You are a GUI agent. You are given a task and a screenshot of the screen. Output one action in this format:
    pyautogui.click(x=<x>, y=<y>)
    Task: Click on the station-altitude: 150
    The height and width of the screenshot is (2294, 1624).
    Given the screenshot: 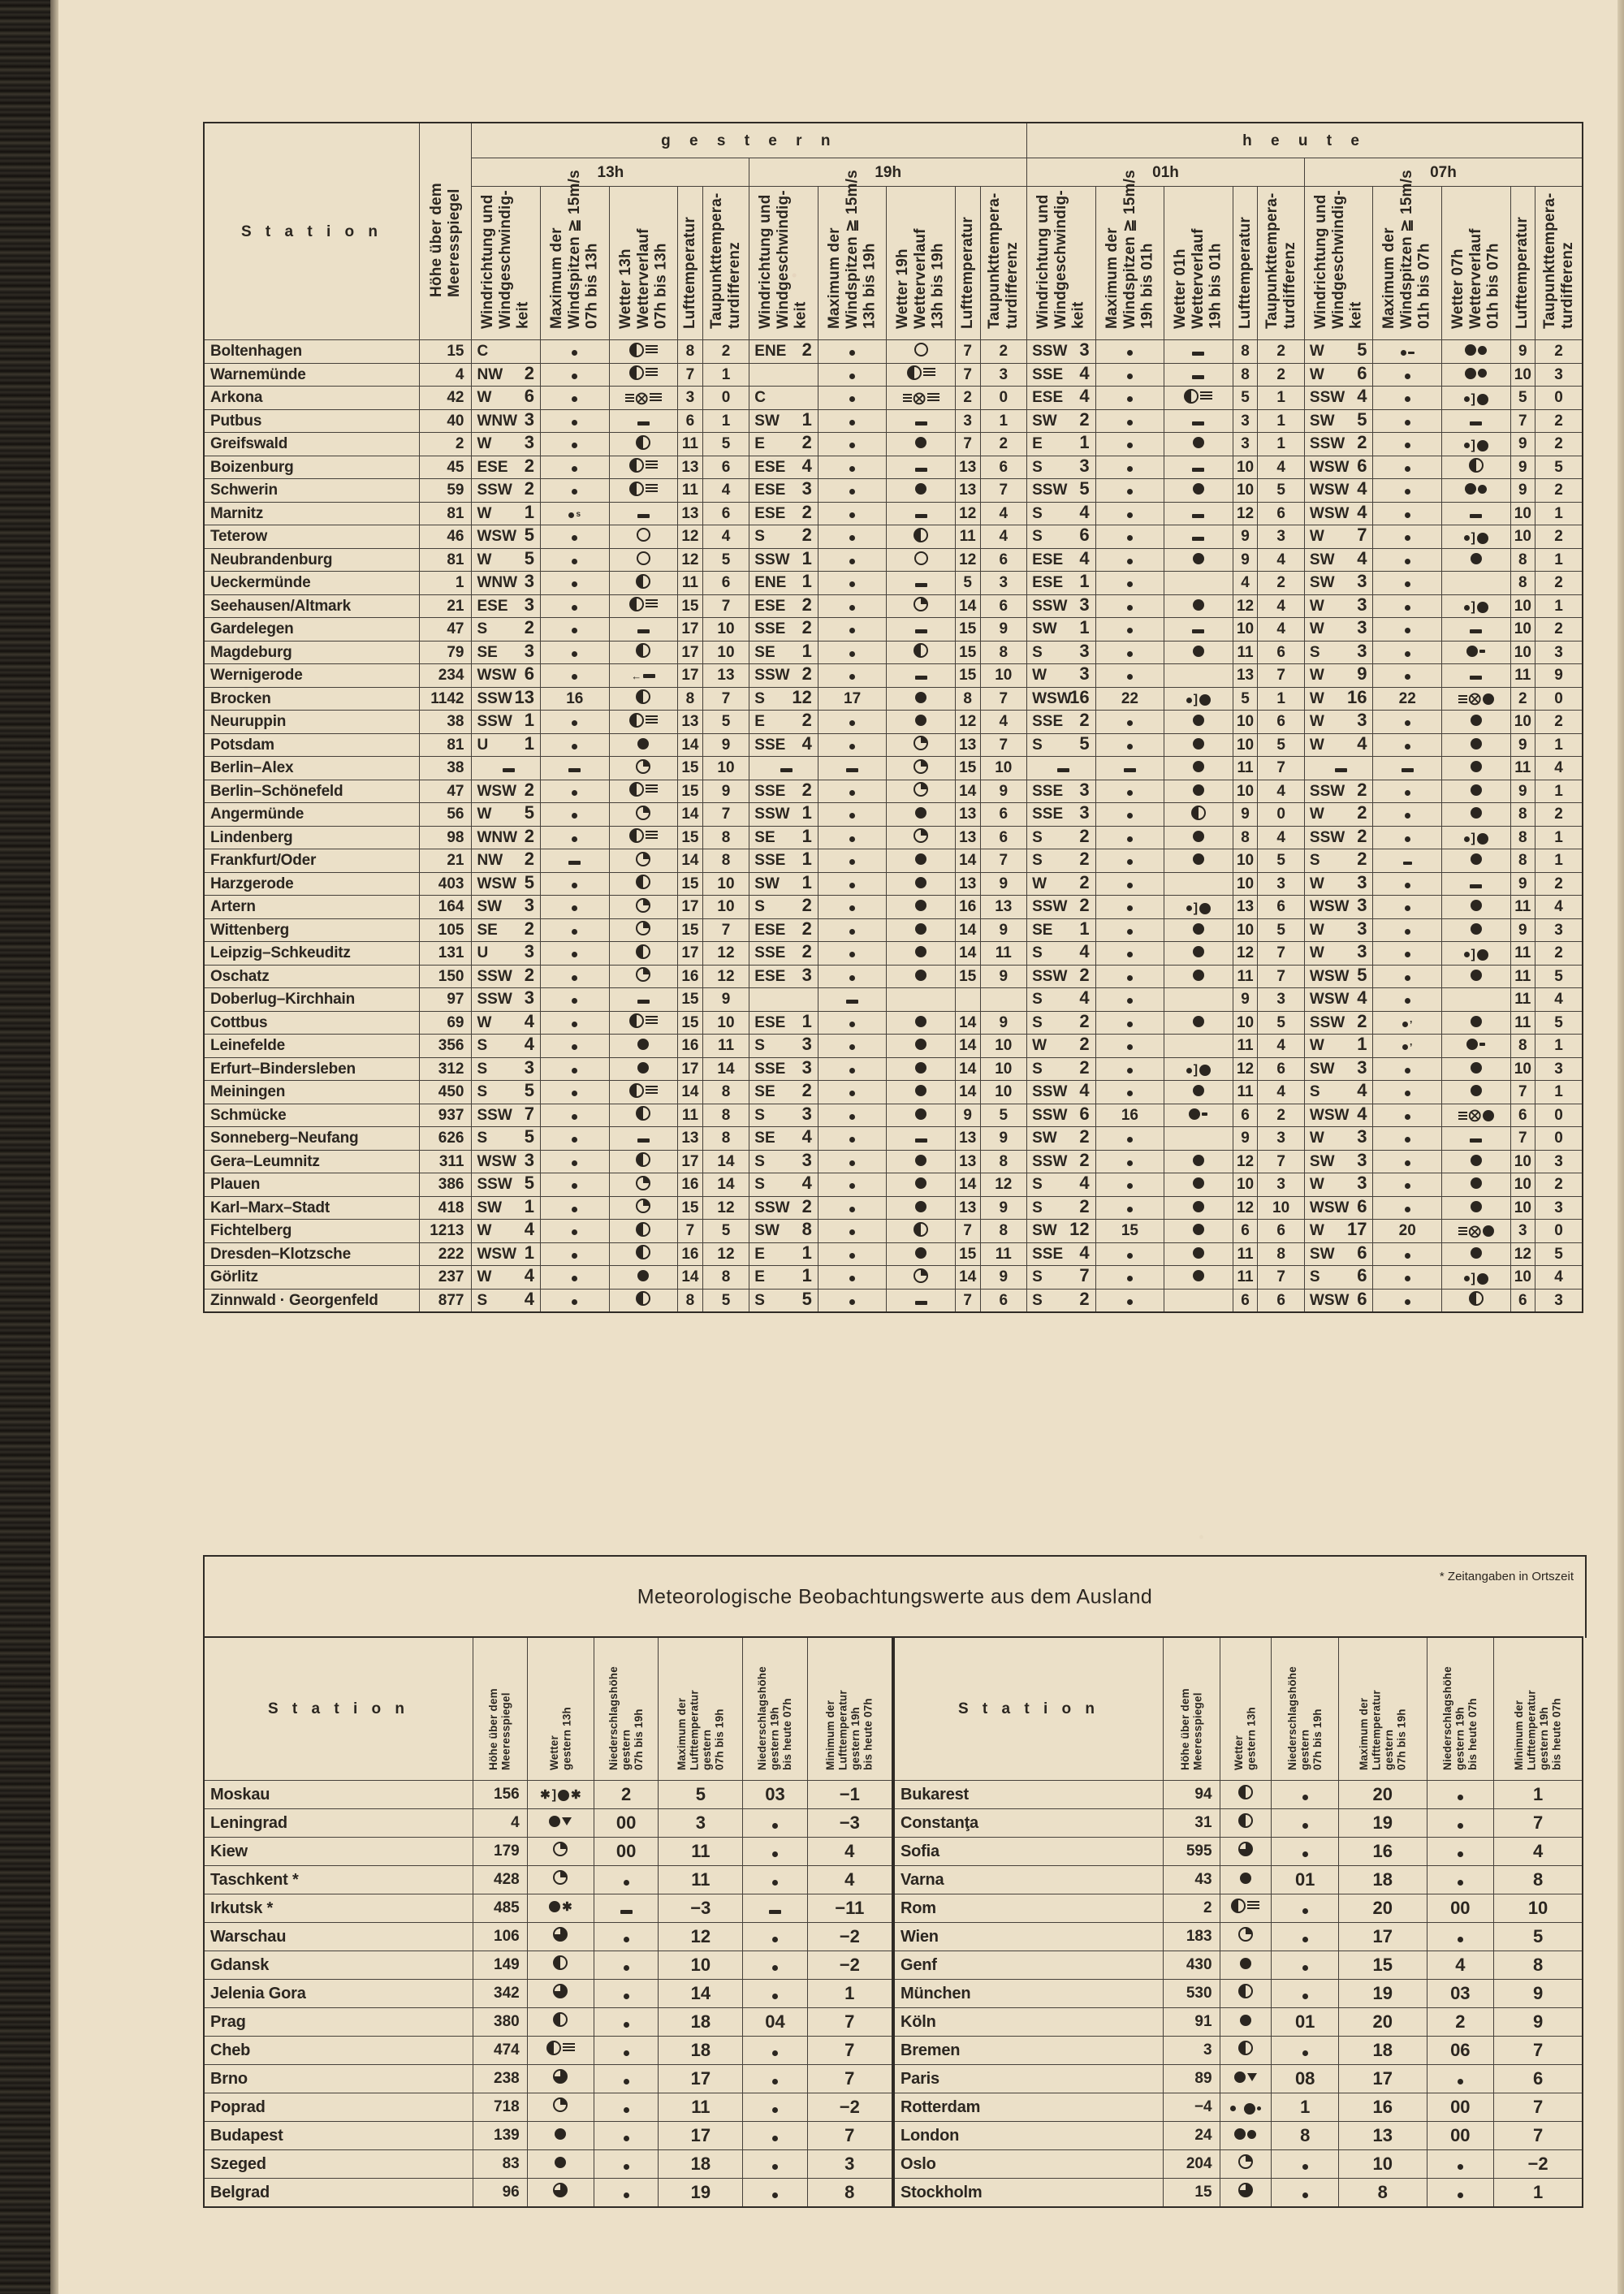 What is the action you would take?
    pyautogui.click(x=446, y=976)
    